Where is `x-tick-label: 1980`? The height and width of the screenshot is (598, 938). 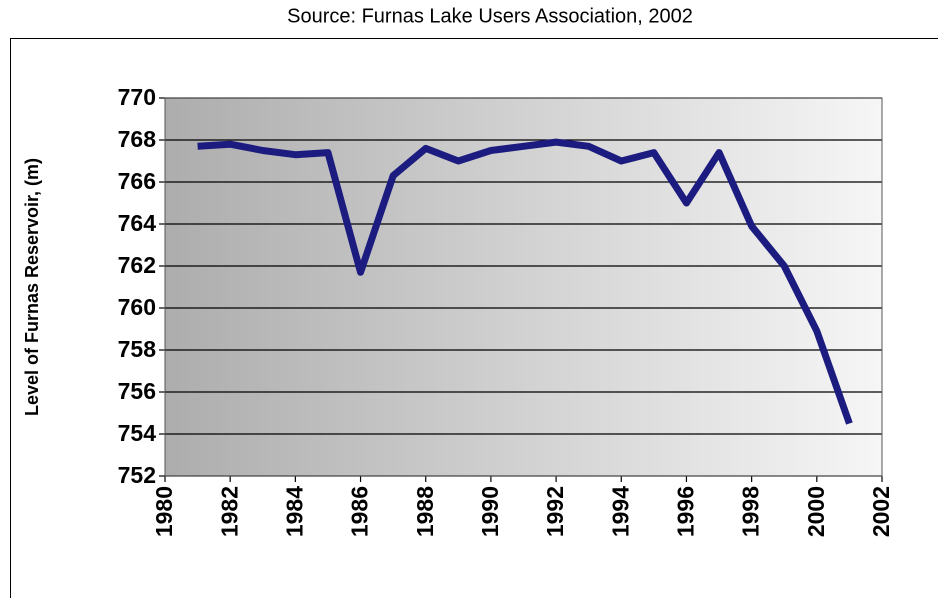 x-tick-label: 1980 is located at coordinates (164, 511).